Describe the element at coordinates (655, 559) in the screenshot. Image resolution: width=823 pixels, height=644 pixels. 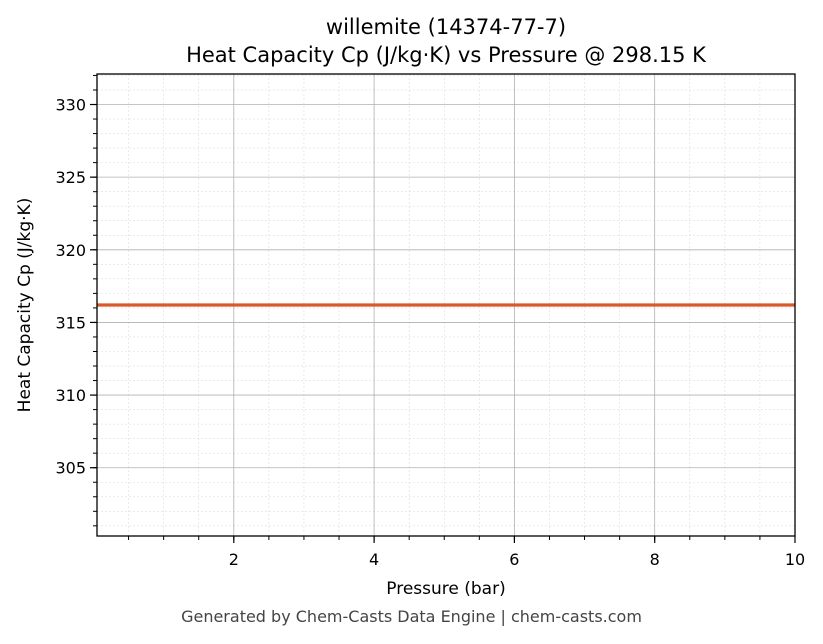
I see `x-tick-label: 8` at that location.